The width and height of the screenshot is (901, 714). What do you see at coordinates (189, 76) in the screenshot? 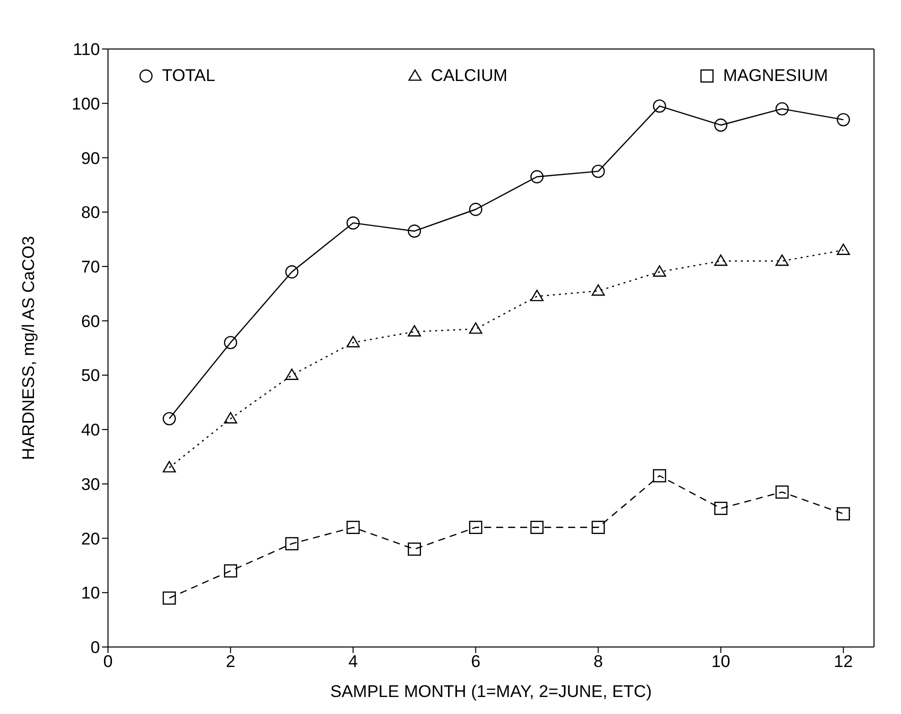
I see `legend-label: TOTAL` at bounding box center [189, 76].